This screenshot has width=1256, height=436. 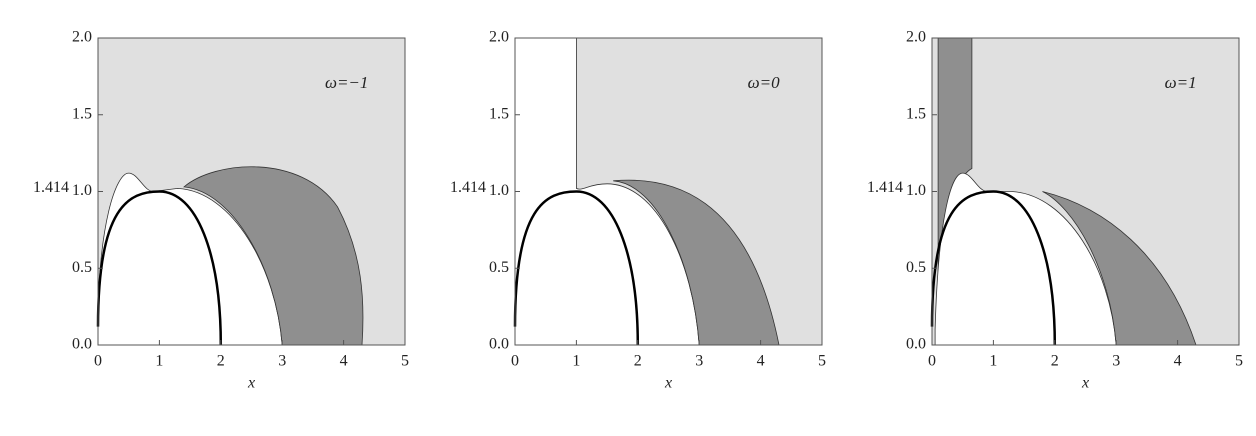 What do you see at coordinates (346, 82) in the screenshot?
I see `annotation: ω=−1` at bounding box center [346, 82].